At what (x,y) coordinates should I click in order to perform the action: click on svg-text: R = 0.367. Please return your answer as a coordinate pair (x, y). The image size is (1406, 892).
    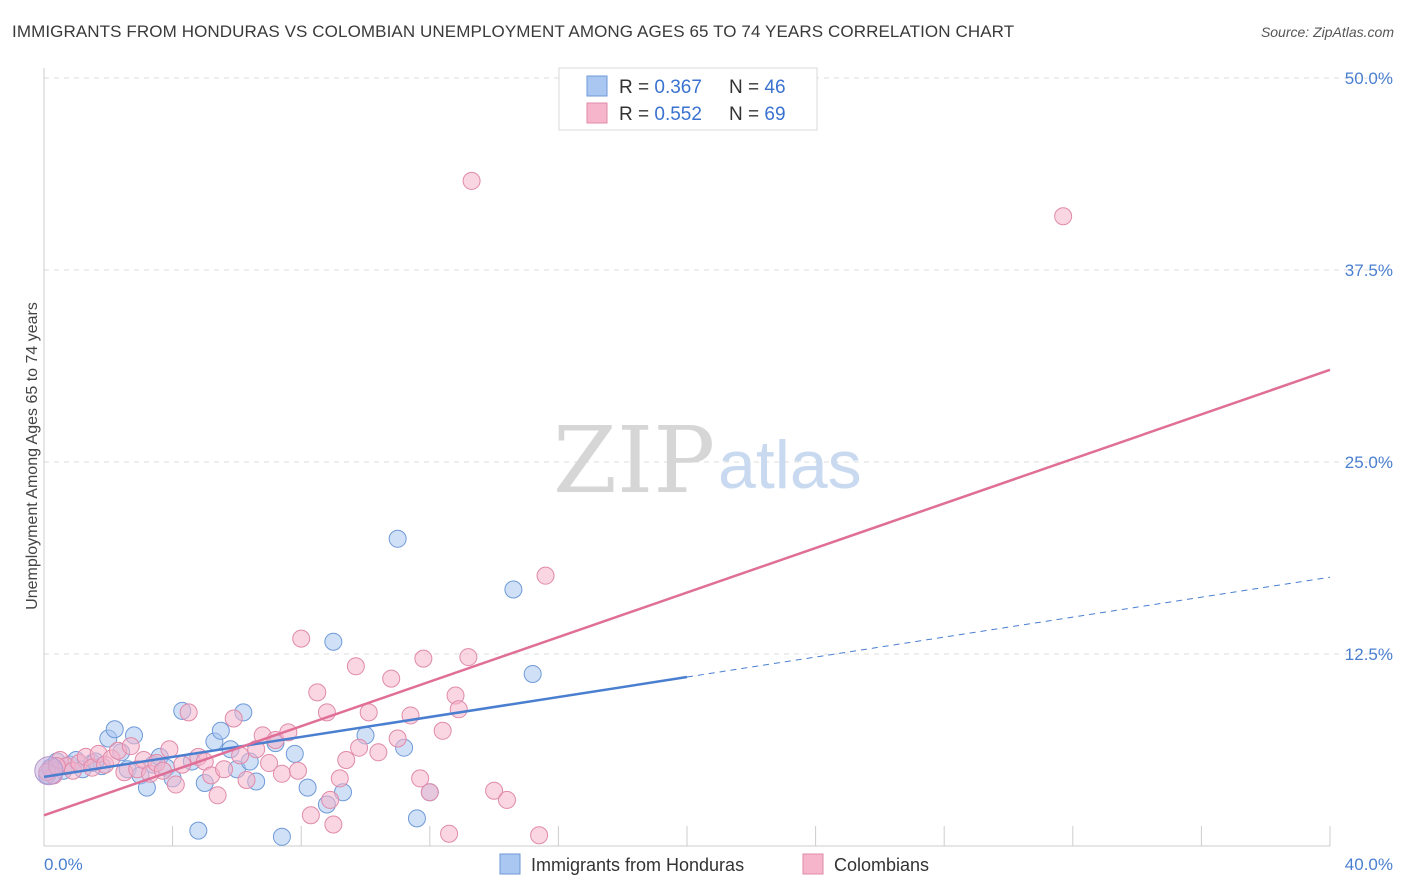
    Looking at the image, I should click on (660, 87).